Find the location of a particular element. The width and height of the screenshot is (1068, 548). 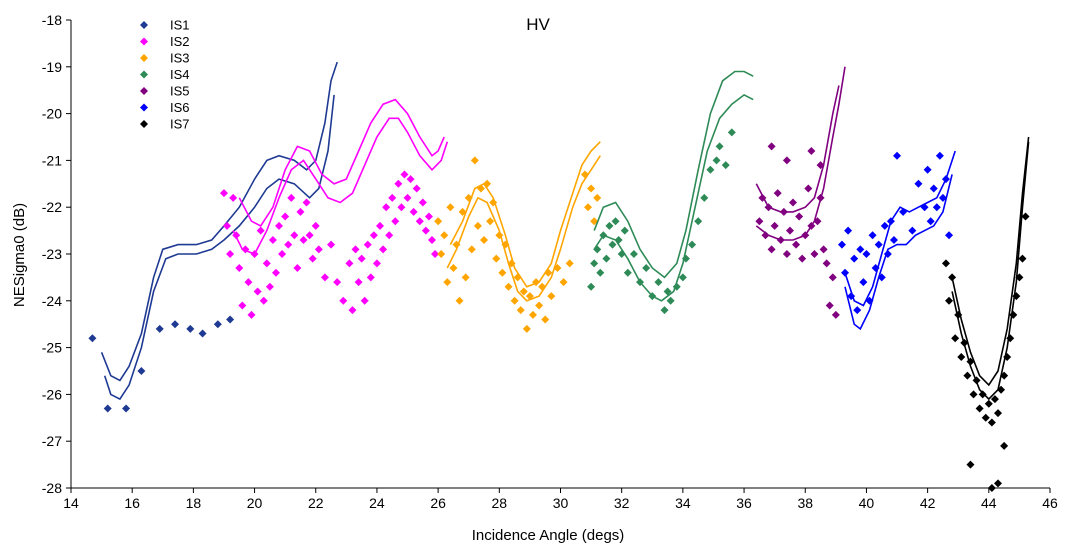

x-tick-label: 28 is located at coordinates (500, 503).